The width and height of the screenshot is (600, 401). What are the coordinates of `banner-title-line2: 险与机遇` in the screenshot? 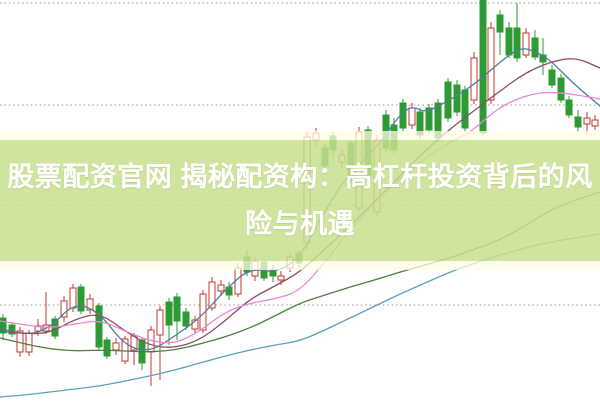 It's located at (300, 223).